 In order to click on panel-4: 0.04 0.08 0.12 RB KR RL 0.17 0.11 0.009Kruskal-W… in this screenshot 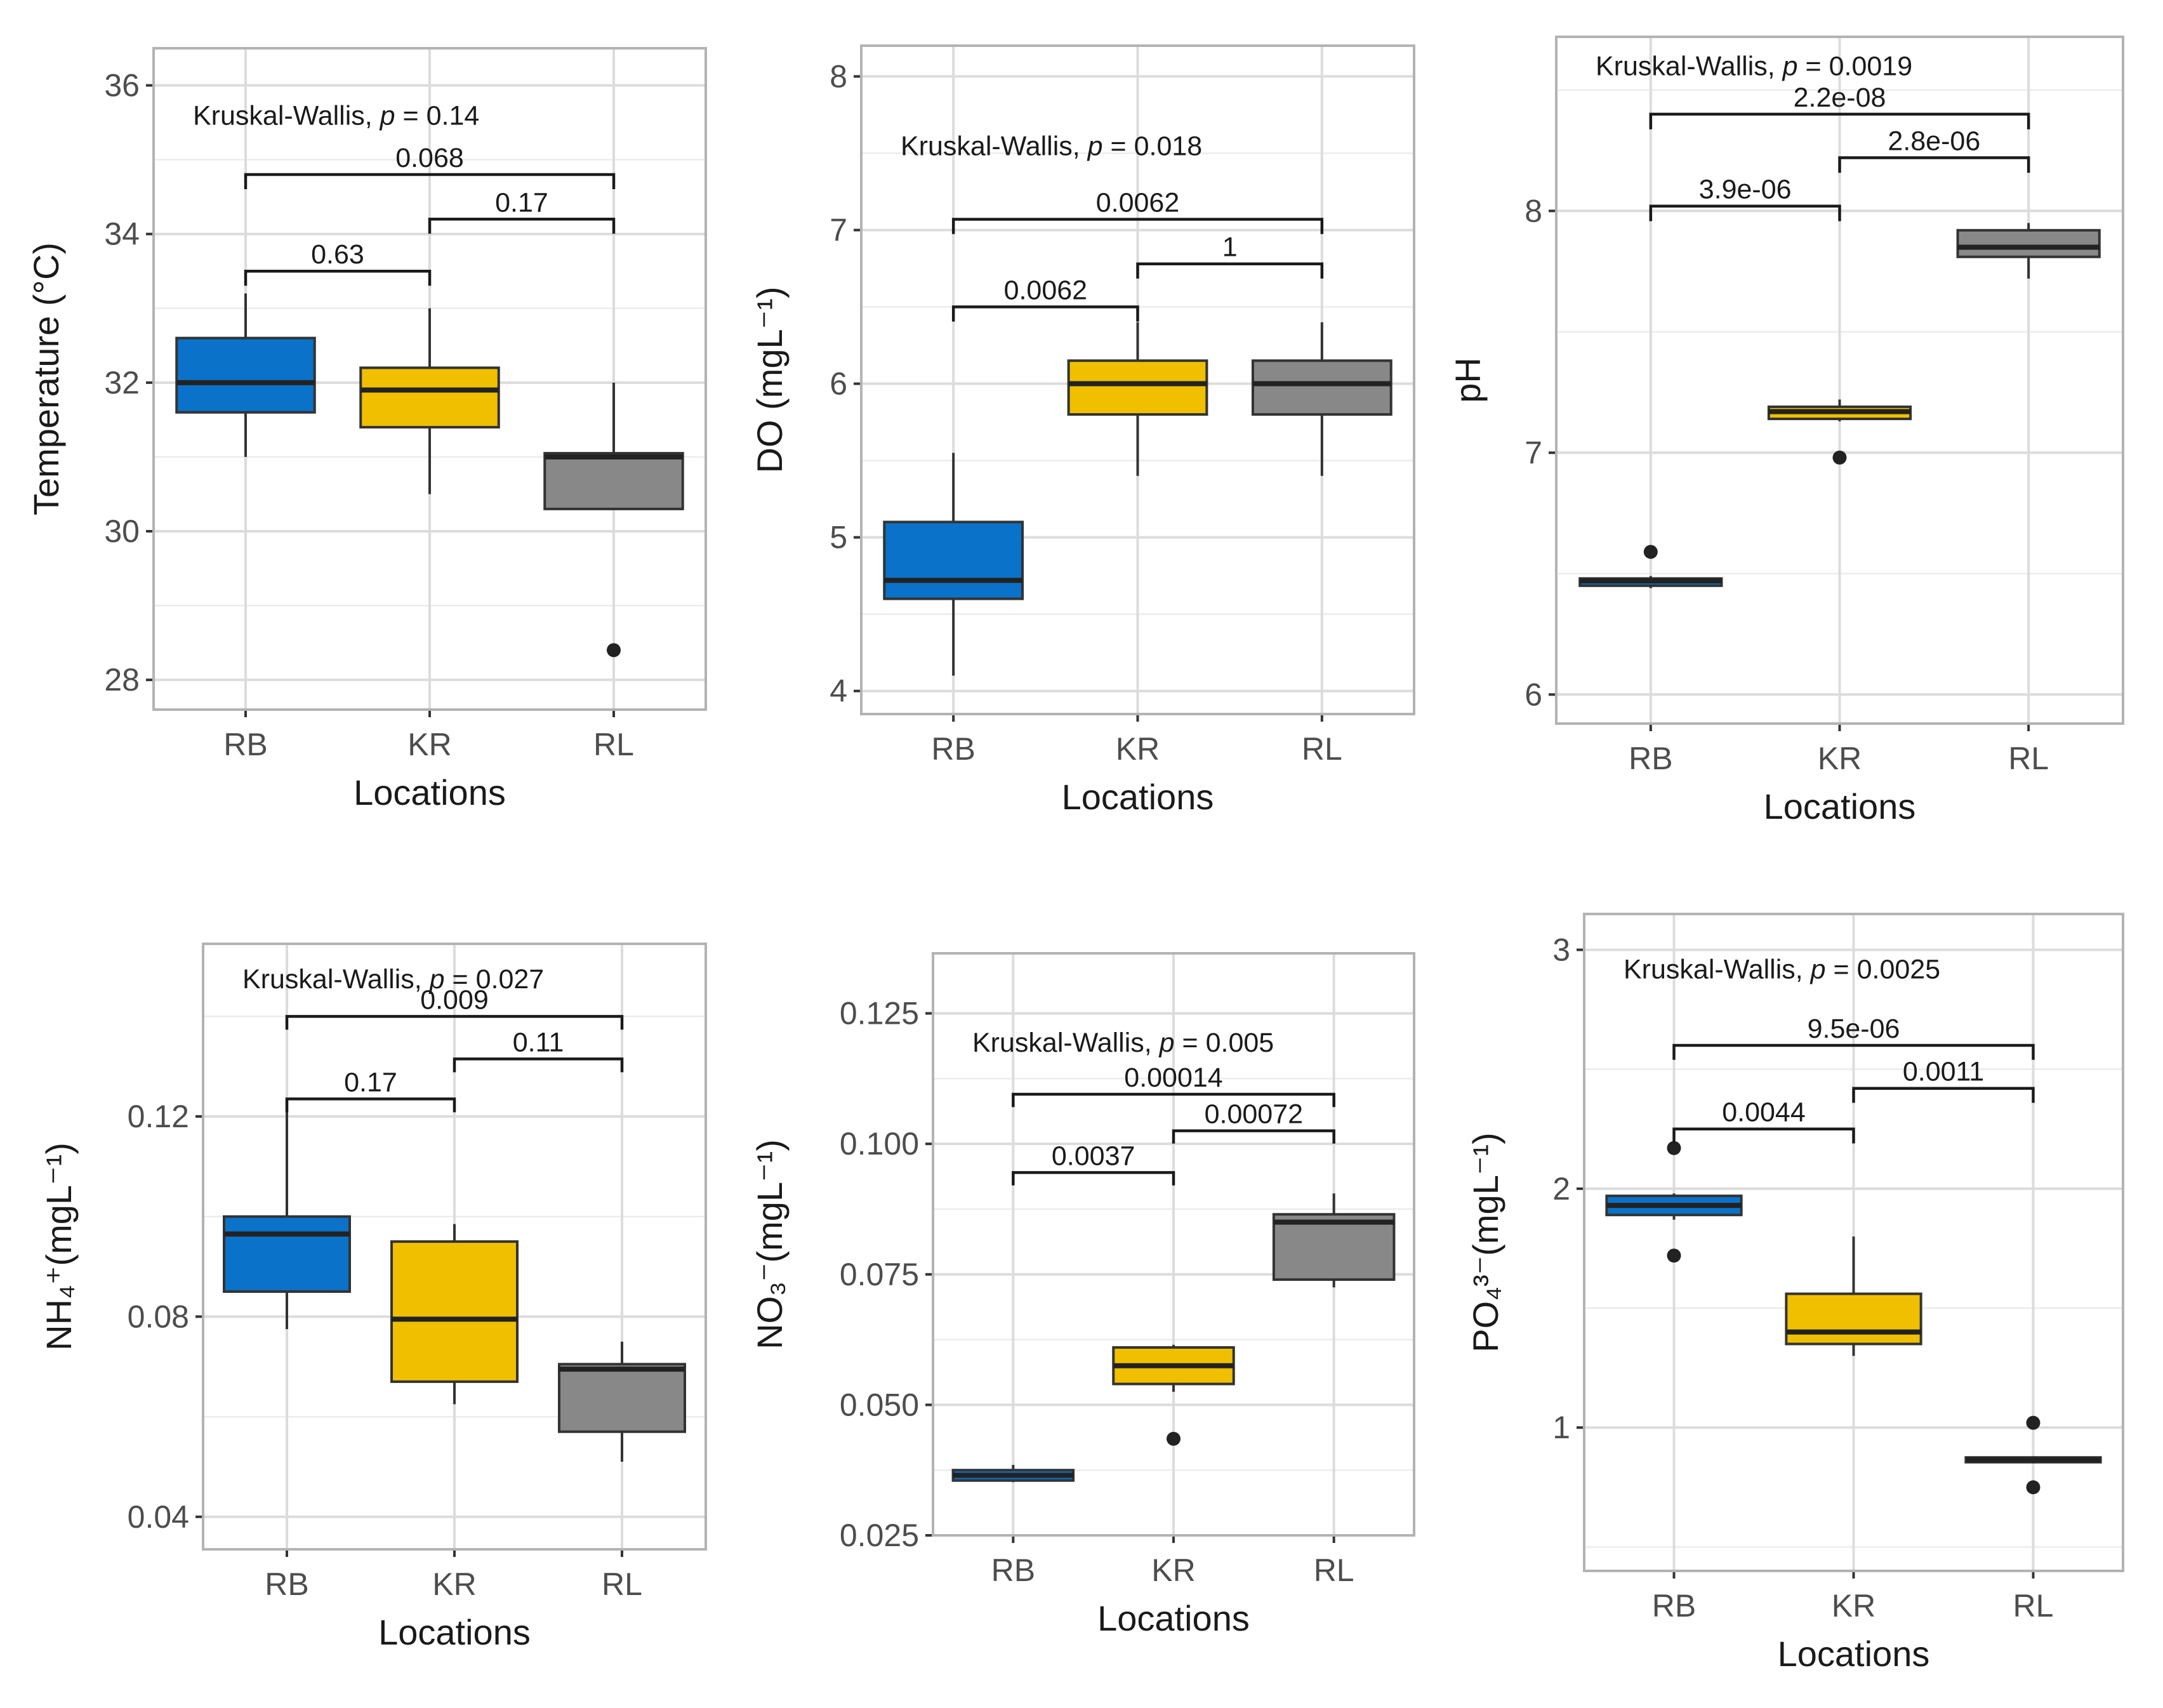, I will do `click(373, 1297)`.